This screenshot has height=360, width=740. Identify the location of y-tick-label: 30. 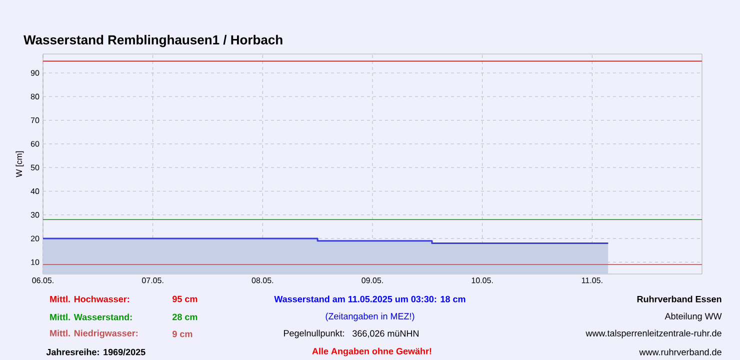
(35, 215).